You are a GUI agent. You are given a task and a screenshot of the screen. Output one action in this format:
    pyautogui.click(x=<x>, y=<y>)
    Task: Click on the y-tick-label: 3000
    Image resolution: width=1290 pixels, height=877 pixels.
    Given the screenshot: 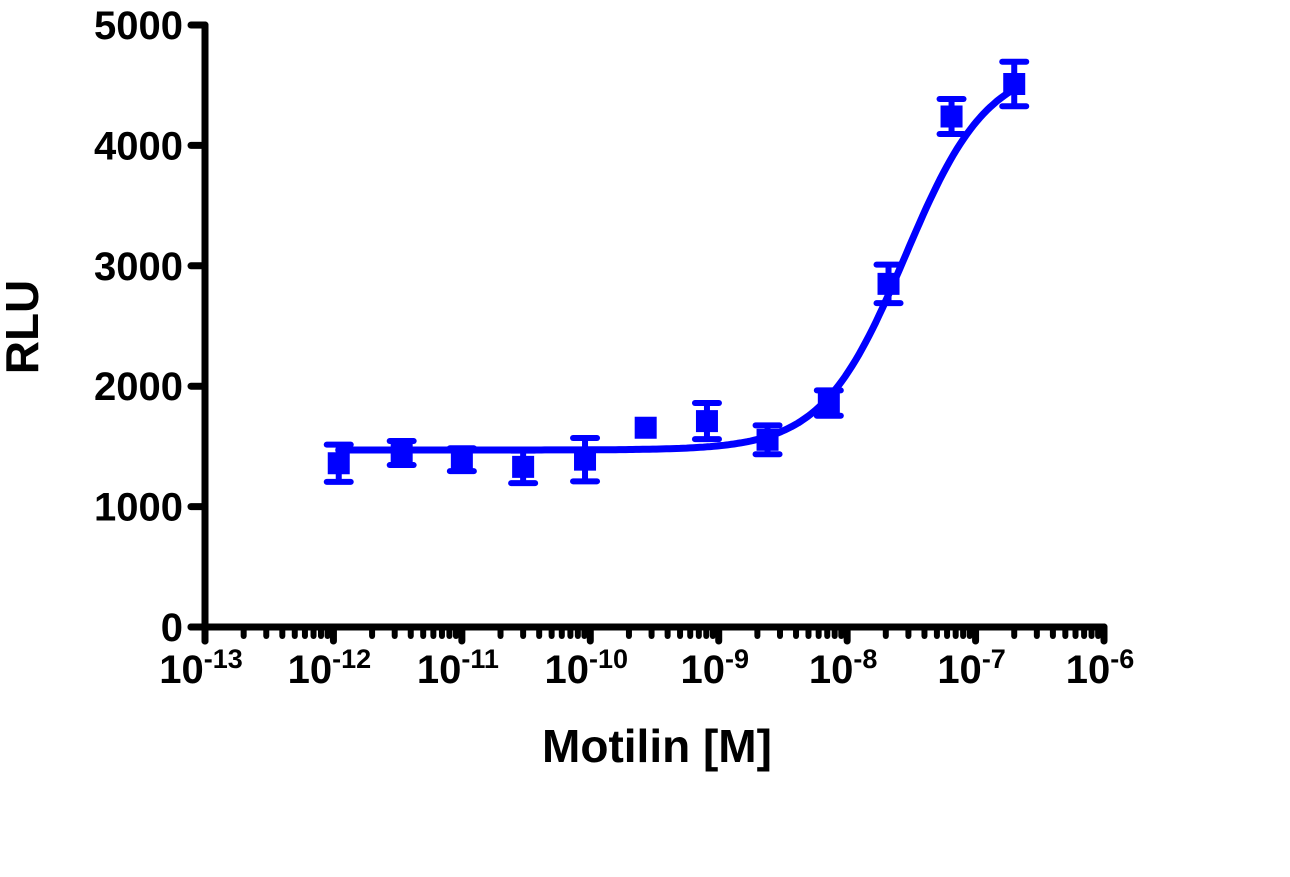 What is the action you would take?
    pyautogui.click(x=138, y=267)
    